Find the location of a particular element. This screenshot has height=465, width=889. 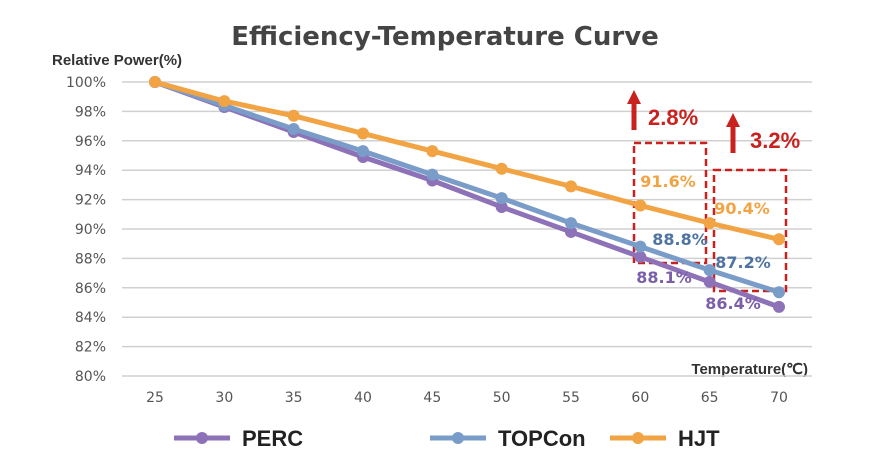

y-tick-label: 92% is located at coordinates (90, 201).